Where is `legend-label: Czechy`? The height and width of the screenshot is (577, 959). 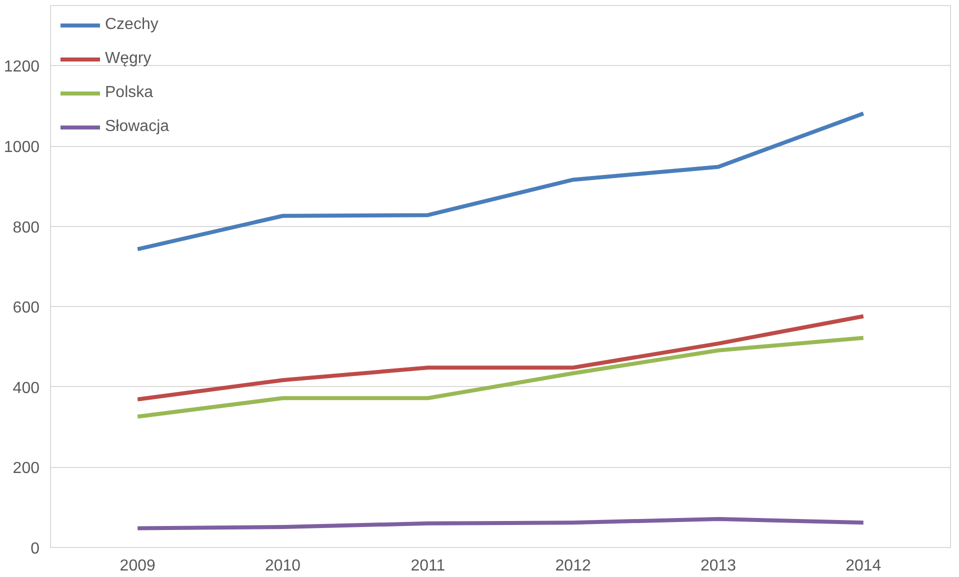
legend-label: Czechy is located at coordinates (131, 25).